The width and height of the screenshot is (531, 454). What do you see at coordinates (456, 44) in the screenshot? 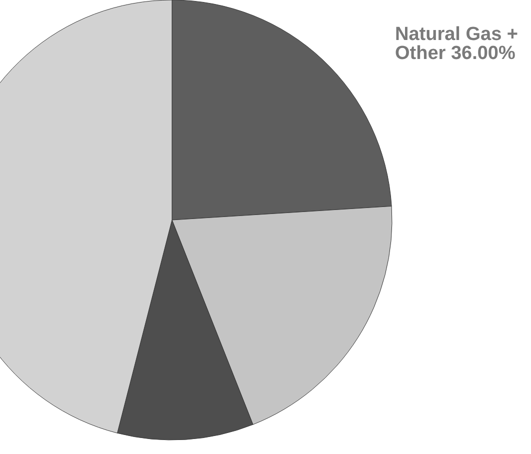
I see `text: Natural Gas + Other 36.00%` at bounding box center [456, 44].